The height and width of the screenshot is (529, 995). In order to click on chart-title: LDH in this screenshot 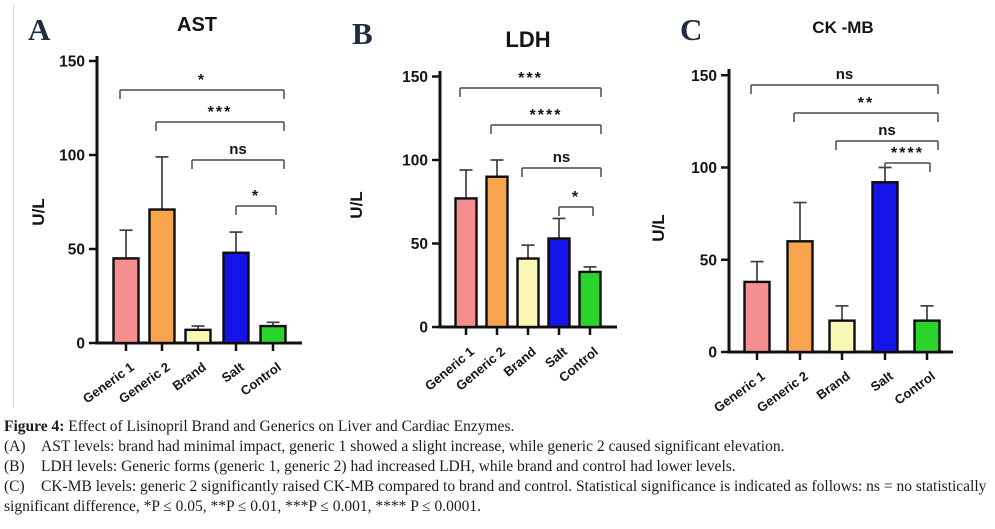, I will do `click(527, 39)`.